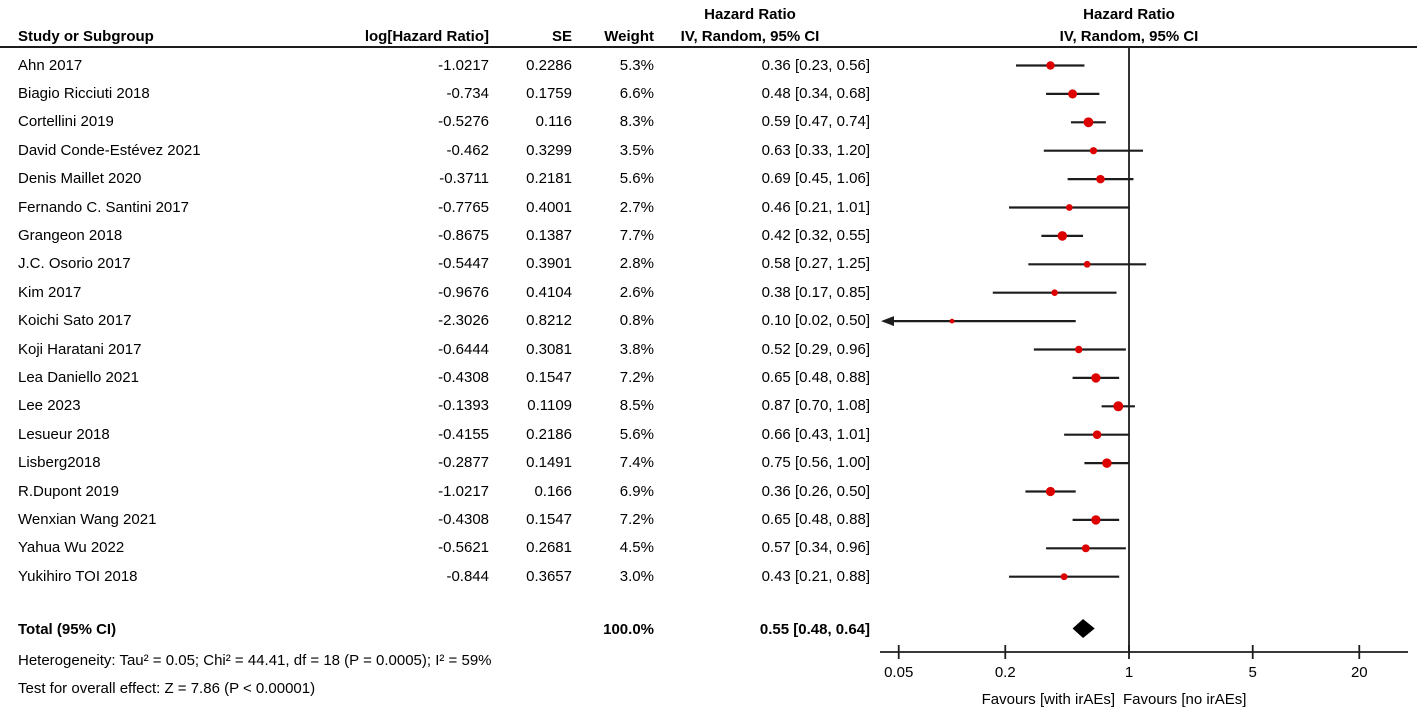 This screenshot has height=715, width=1417. What do you see at coordinates (1005, 672) in the screenshot?
I see `axis-tick-label: 0.2` at bounding box center [1005, 672].